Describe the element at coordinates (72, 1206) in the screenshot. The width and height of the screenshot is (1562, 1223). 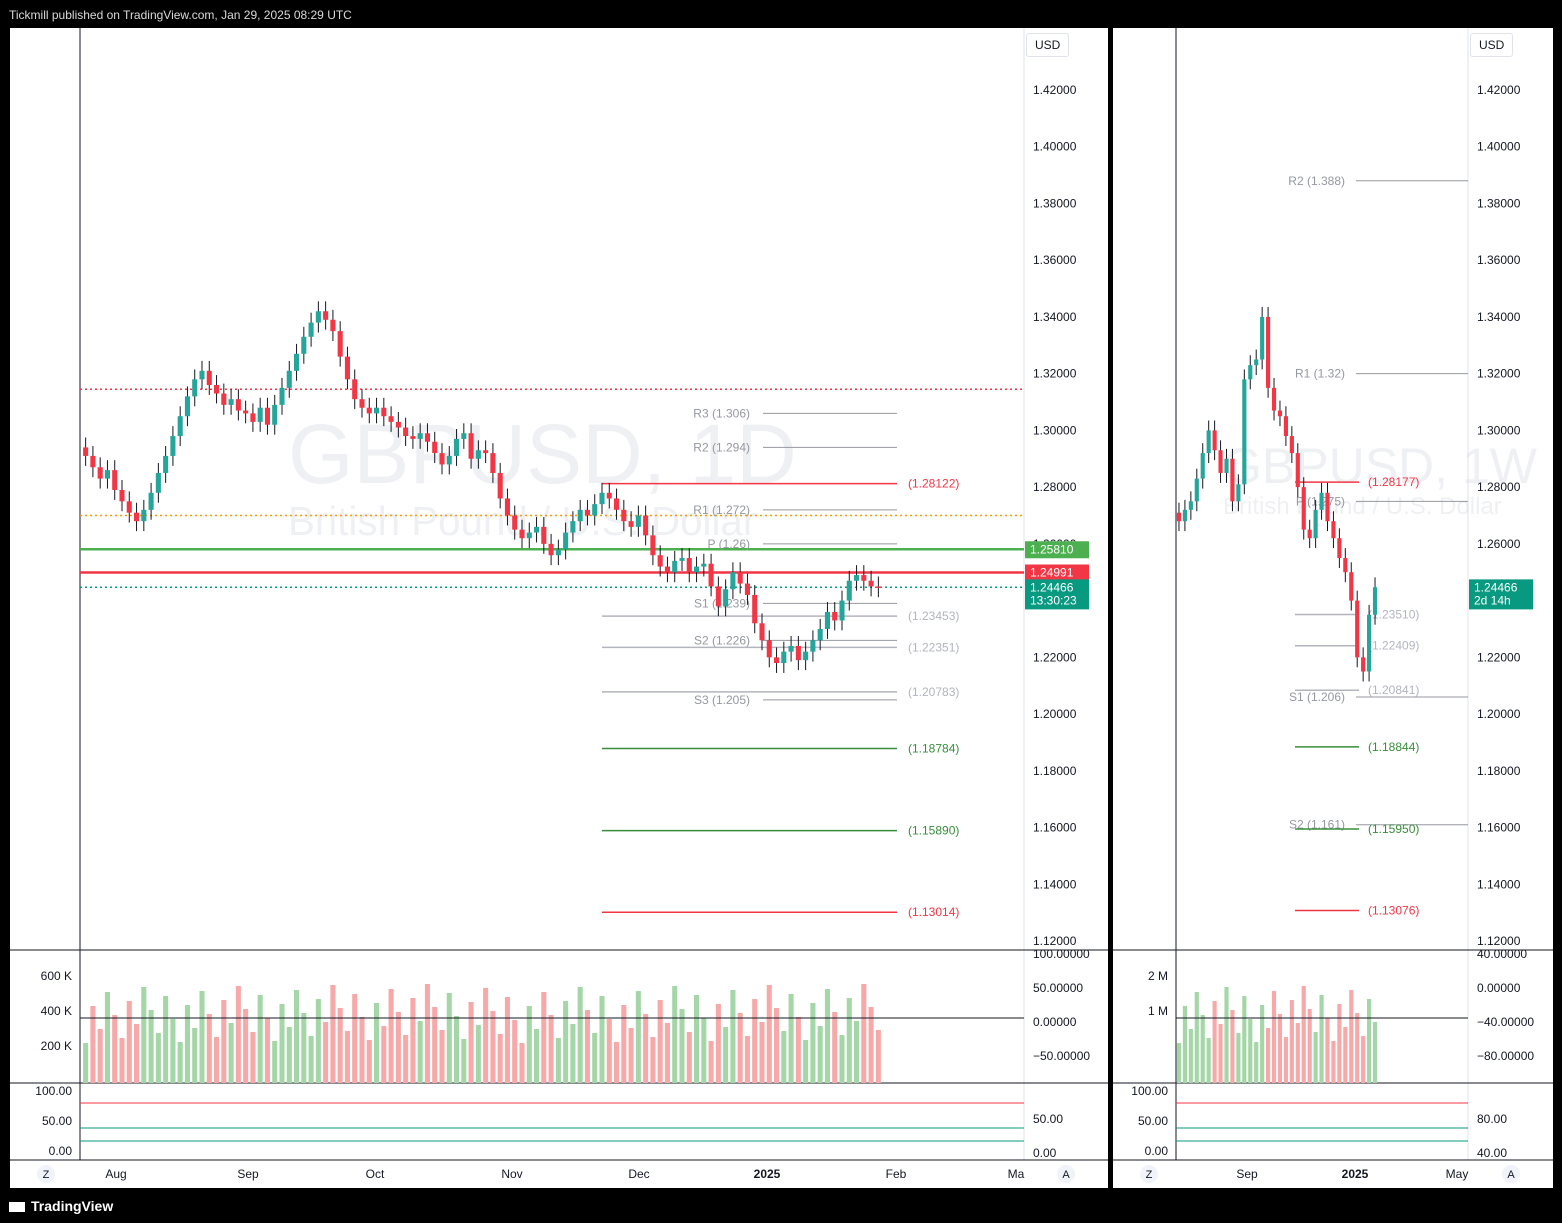
I see `brand-name: TradingView` at that location.